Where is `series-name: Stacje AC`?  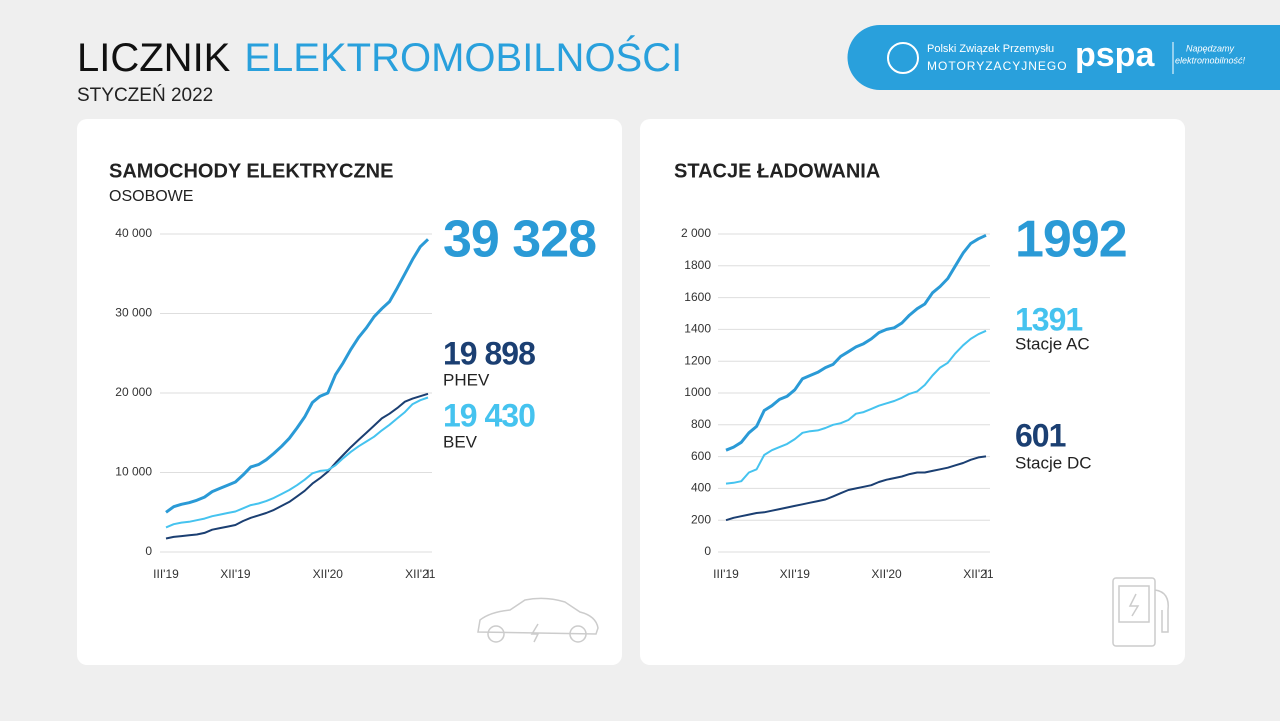
series-name: Stacje AC is located at coordinates (1052, 343).